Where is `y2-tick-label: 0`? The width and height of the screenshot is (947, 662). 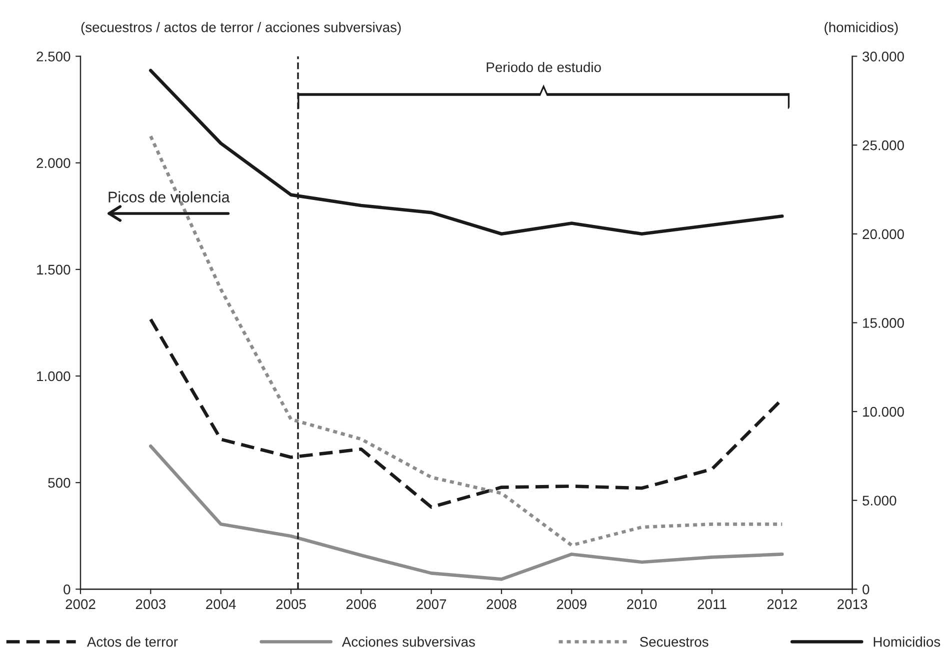
y2-tick-label: 0 is located at coordinates (866, 589).